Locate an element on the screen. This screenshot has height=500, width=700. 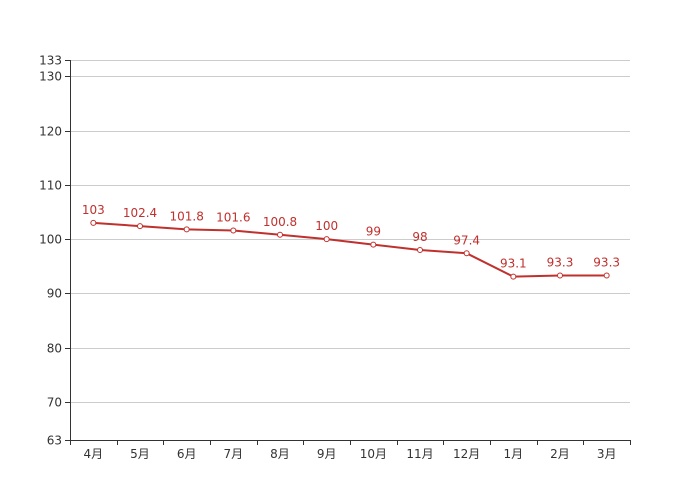
x-tick-label: 11月 is located at coordinates (419, 454).